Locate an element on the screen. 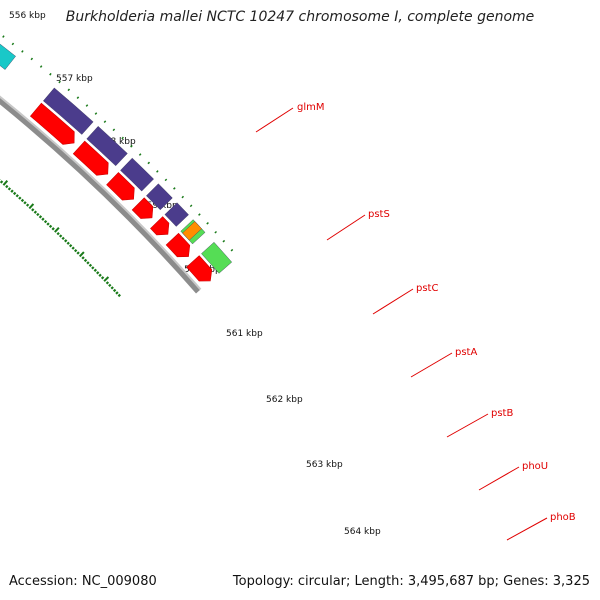  cds-track is located at coordinates (121, 192).